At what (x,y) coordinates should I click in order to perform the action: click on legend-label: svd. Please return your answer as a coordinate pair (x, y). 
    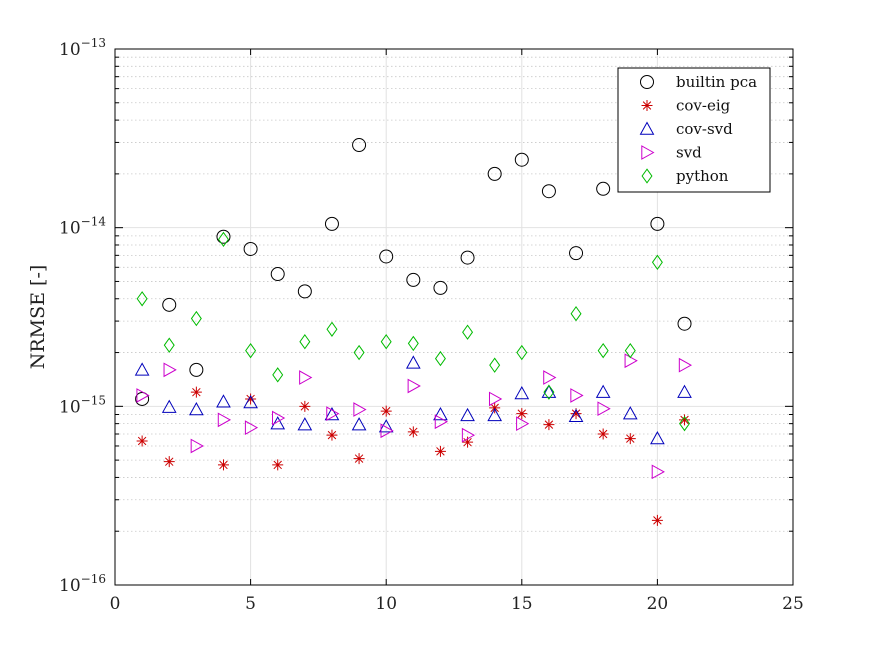
    Looking at the image, I should click on (689, 153).